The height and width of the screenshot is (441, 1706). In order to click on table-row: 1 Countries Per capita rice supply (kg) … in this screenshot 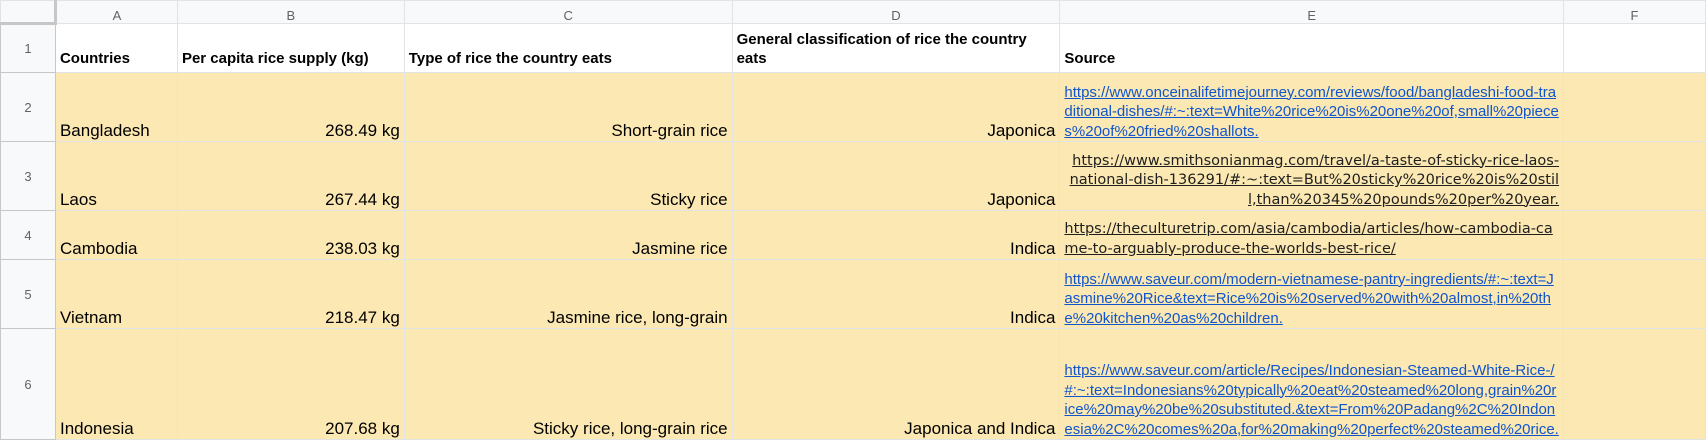, I will do `click(853, 48)`.